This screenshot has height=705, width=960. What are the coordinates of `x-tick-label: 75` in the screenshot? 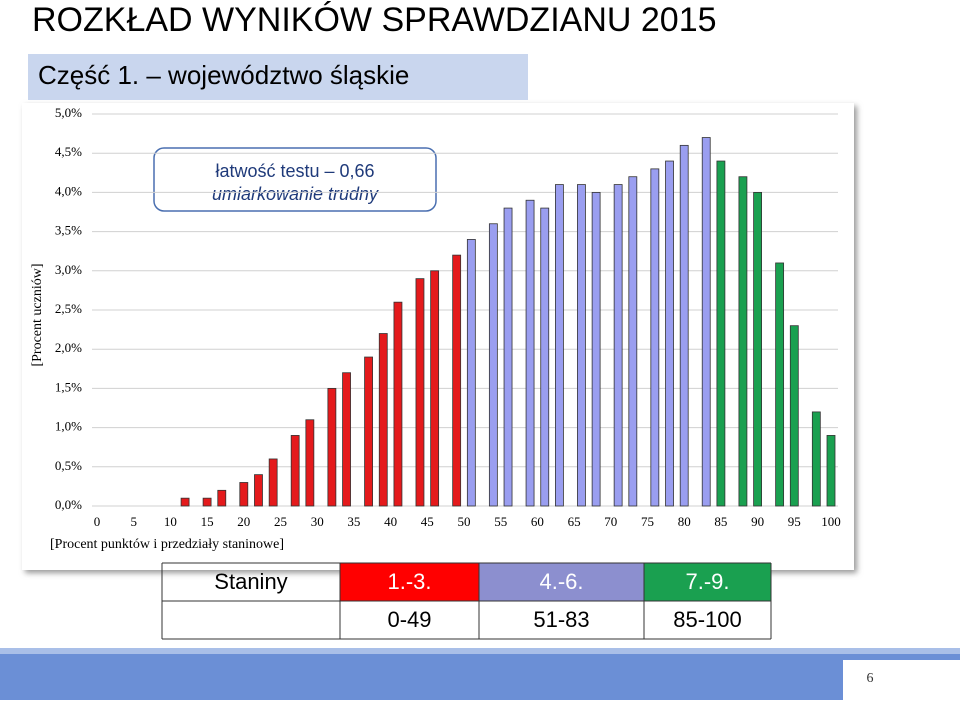 It's located at (647, 521).